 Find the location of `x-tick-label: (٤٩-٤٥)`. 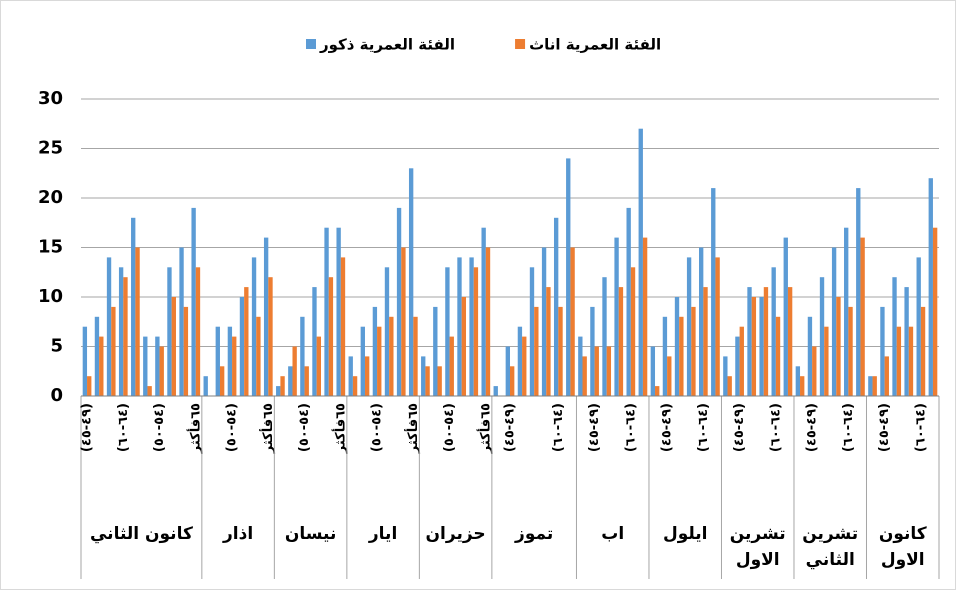

x-tick-label: (٤٩-٤٥) is located at coordinates (87, 427).